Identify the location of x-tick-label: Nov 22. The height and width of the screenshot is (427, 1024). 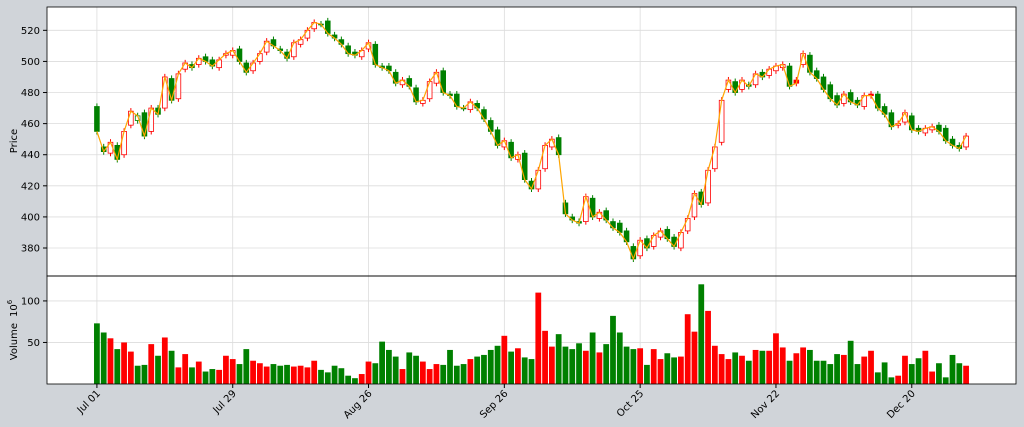
(765, 404).